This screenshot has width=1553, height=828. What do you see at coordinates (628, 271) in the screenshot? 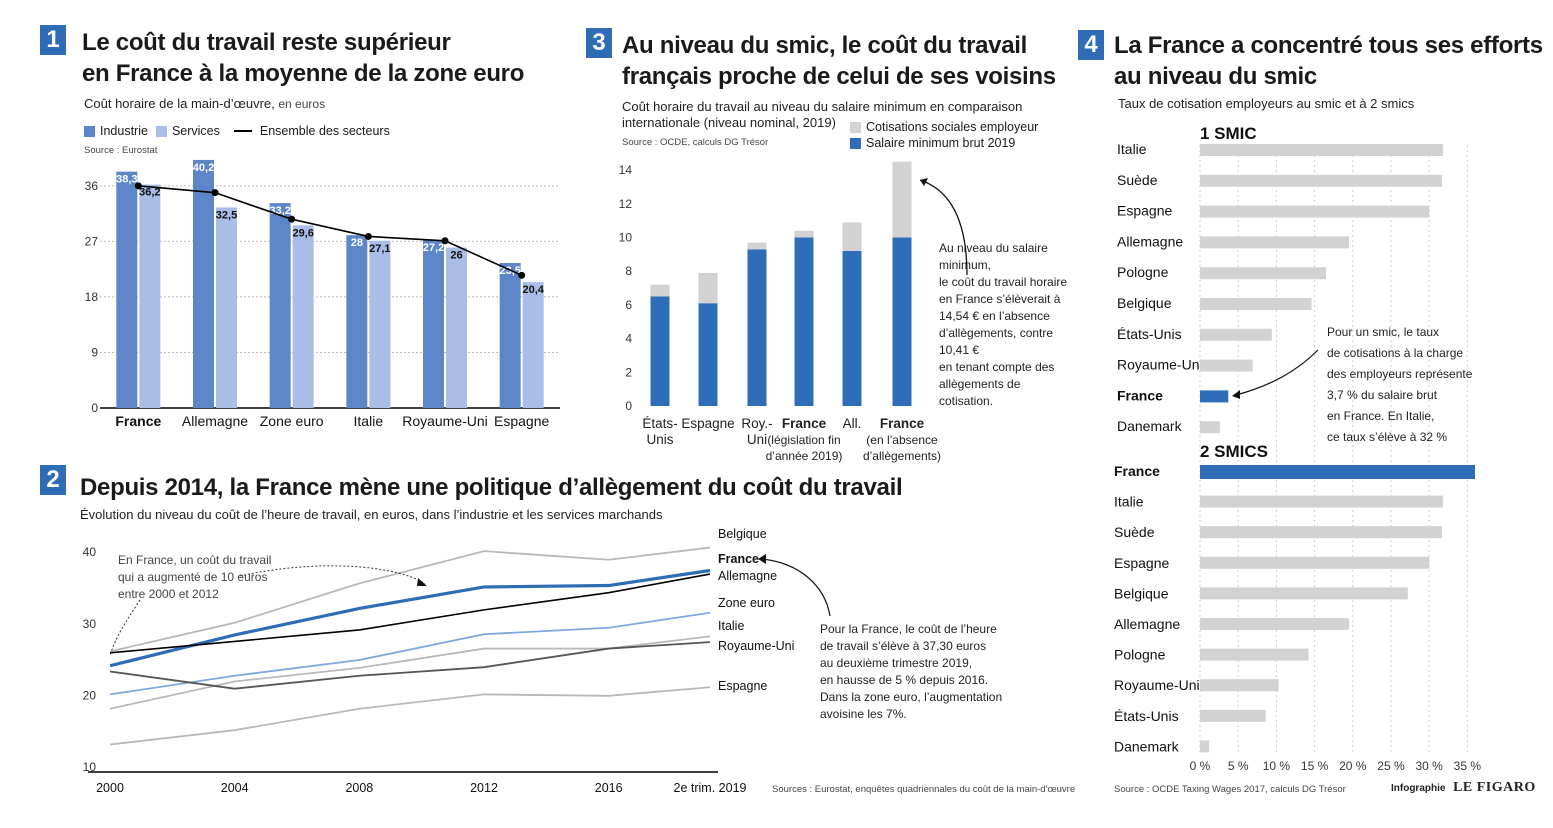
I see `chart-3-ytick-label: 8` at bounding box center [628, 271].